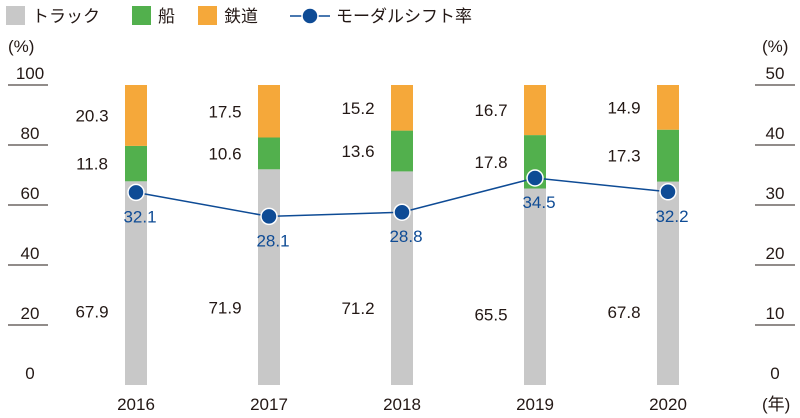 The width and height of the screenshot is (800, 418). What do you see at coordinates (30, 133) in the screenshot?
I see `left-tick-label: 80` at bounding box center [30, 133].